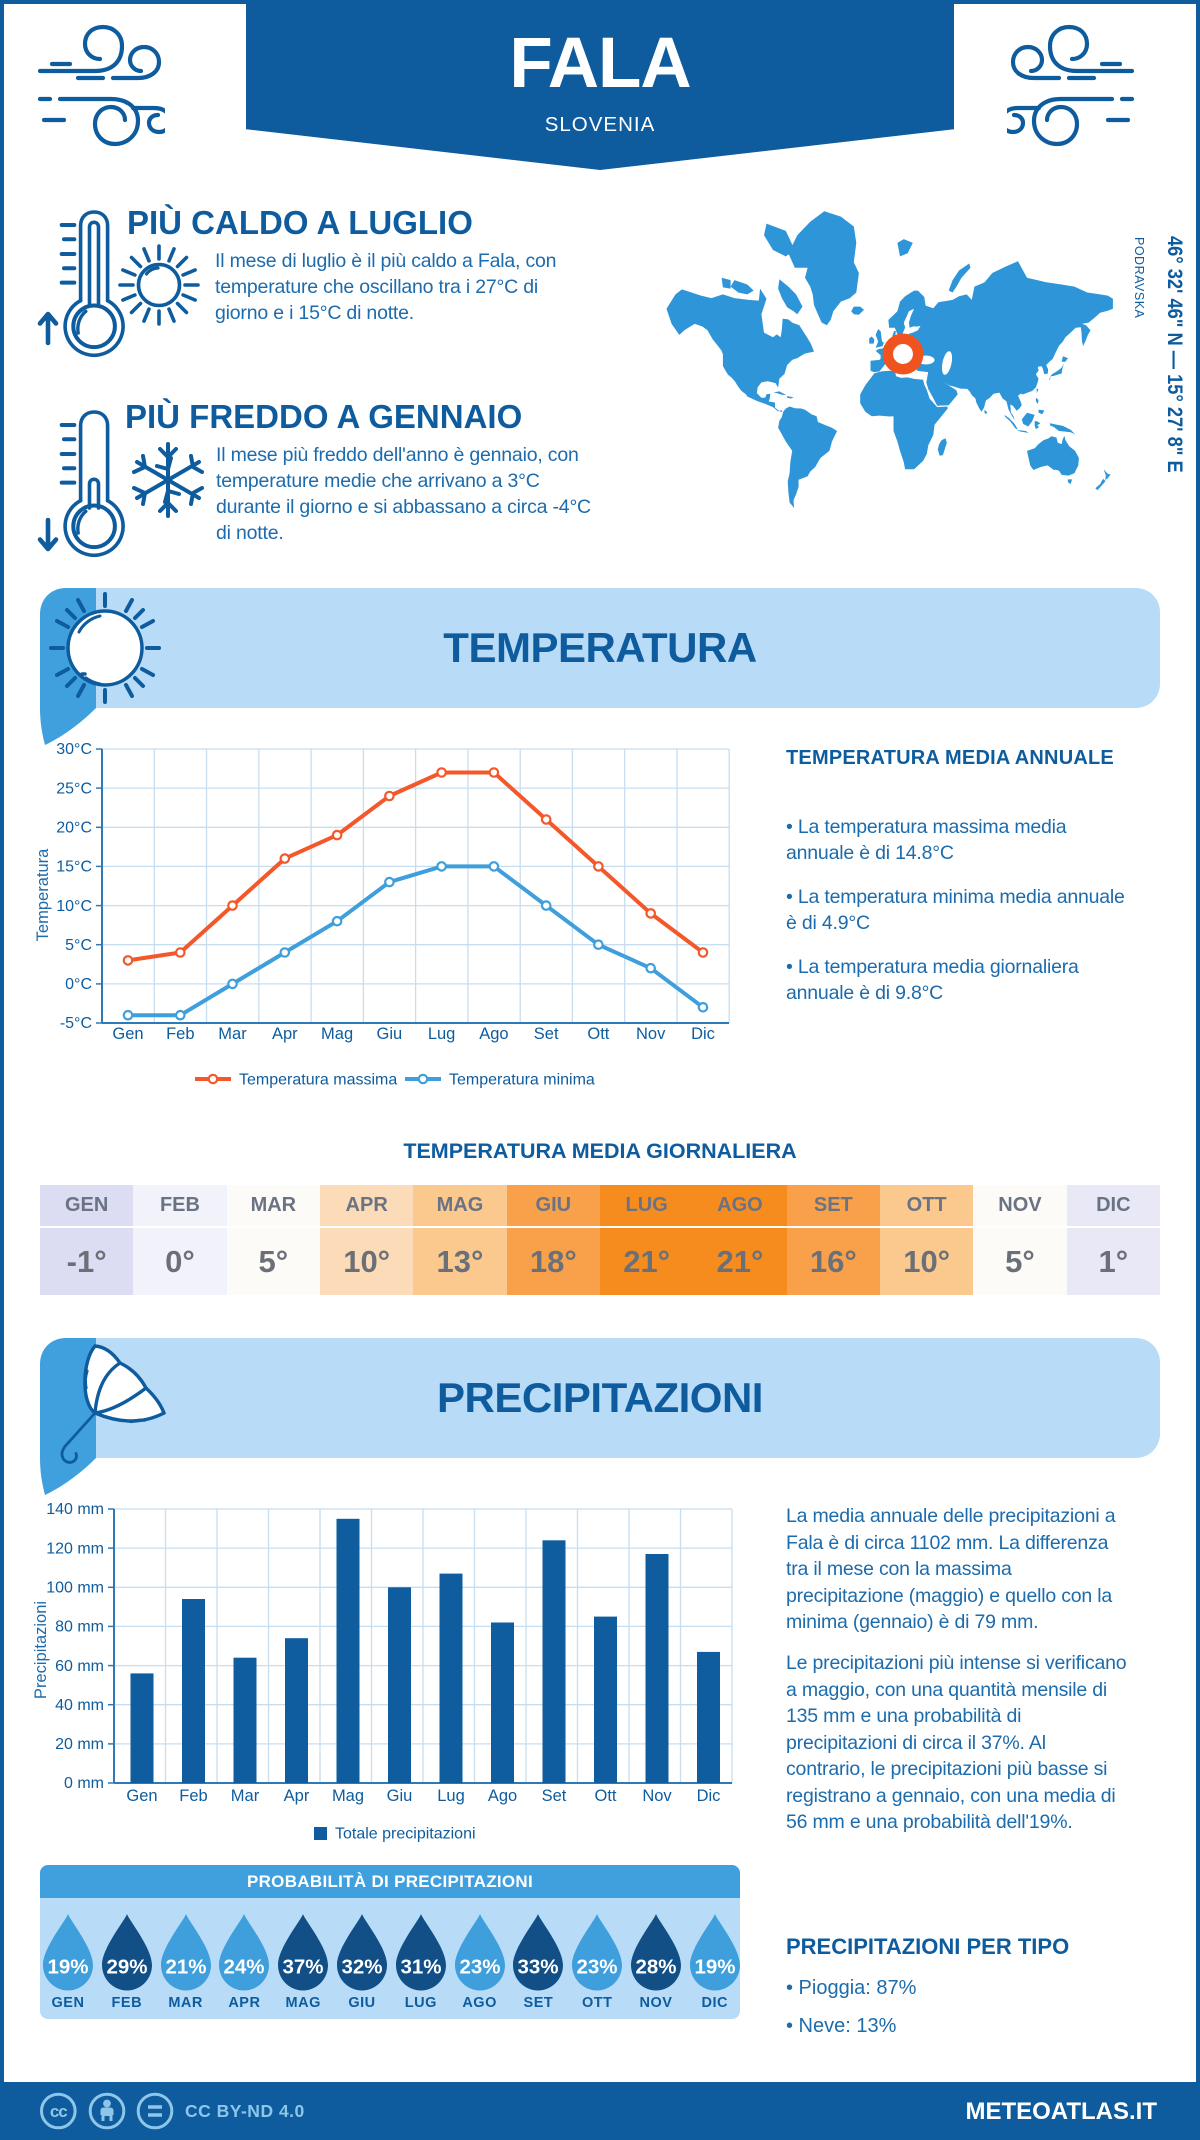 The width and height of the screenshot is (1200, 2140). I want to click on svg-text: 60 mm, so click(79, 1666).